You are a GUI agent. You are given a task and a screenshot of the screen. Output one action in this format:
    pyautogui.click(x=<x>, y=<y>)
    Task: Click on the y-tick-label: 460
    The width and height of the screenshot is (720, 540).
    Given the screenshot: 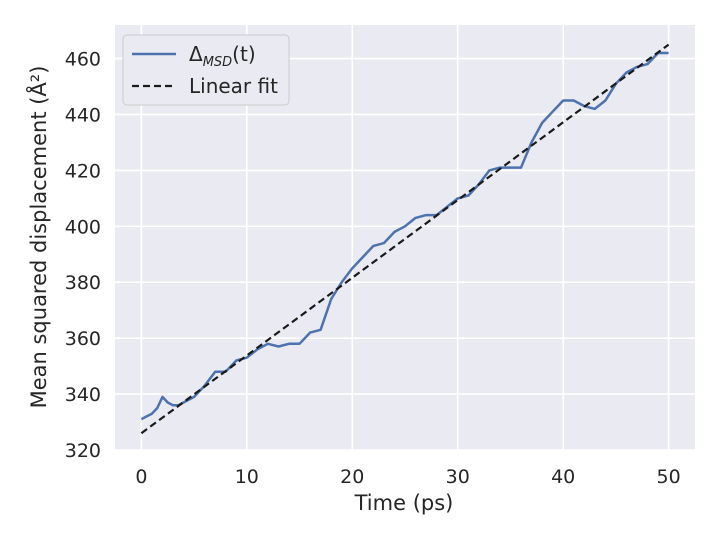 What is the action you would take?
    pyautogui.click(x=83, y=60)
    